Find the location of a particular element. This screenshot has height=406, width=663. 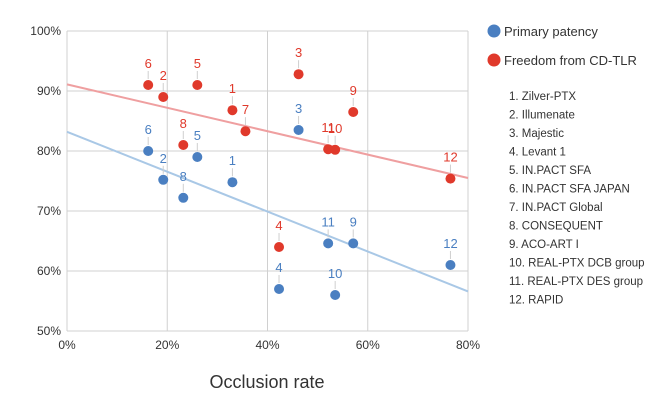

y-tick-label: 70% is located at coordinates (49, 211).